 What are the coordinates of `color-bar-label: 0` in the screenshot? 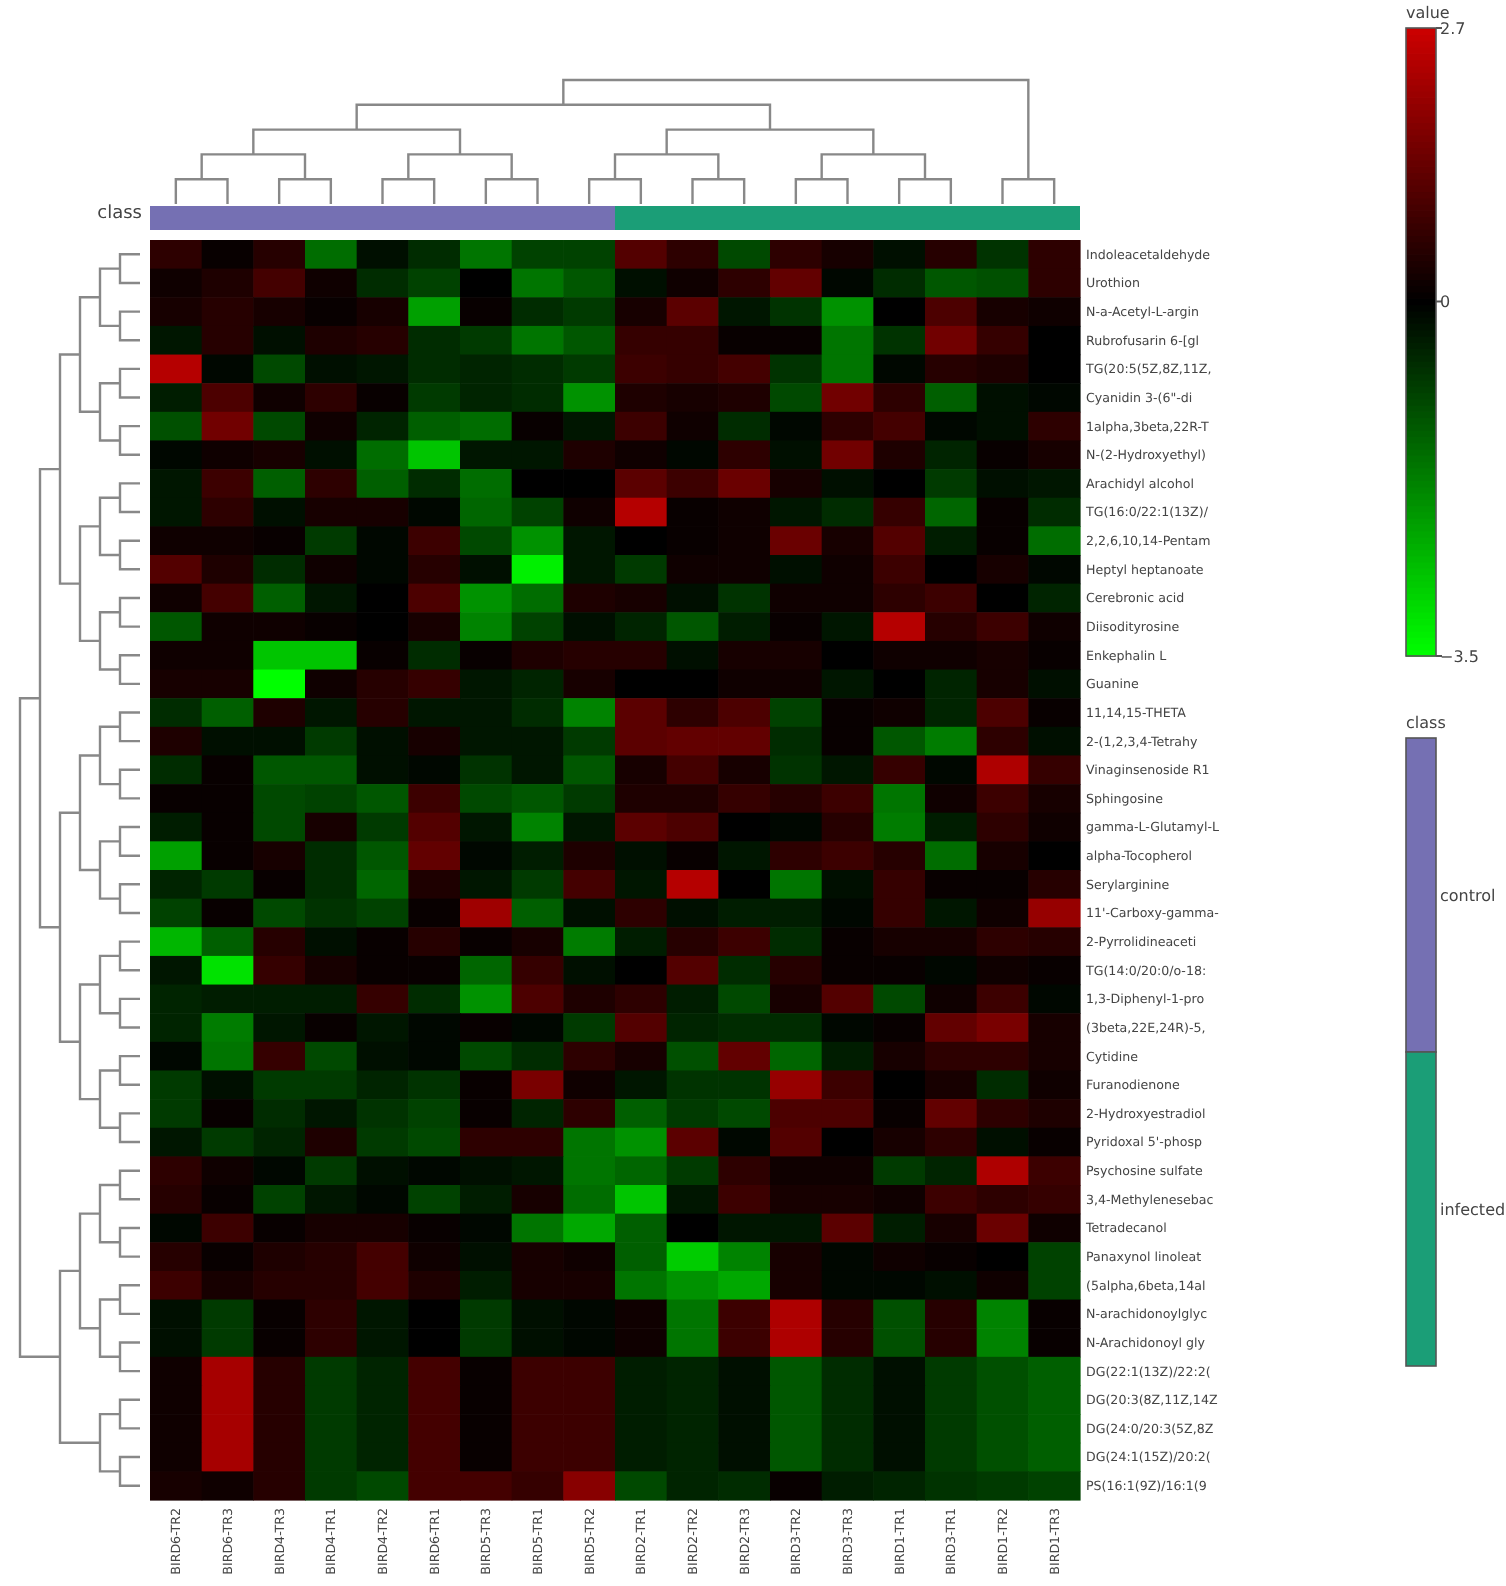 It's located at (1445, 302).